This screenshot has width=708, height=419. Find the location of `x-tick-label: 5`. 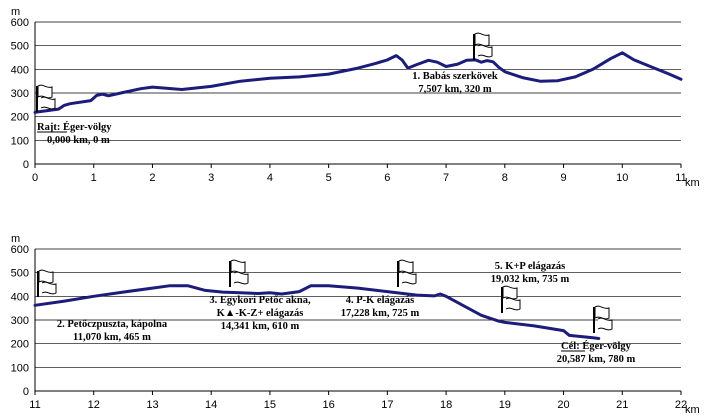

x-tick-label: 5 is located at coordinates (329, 178).